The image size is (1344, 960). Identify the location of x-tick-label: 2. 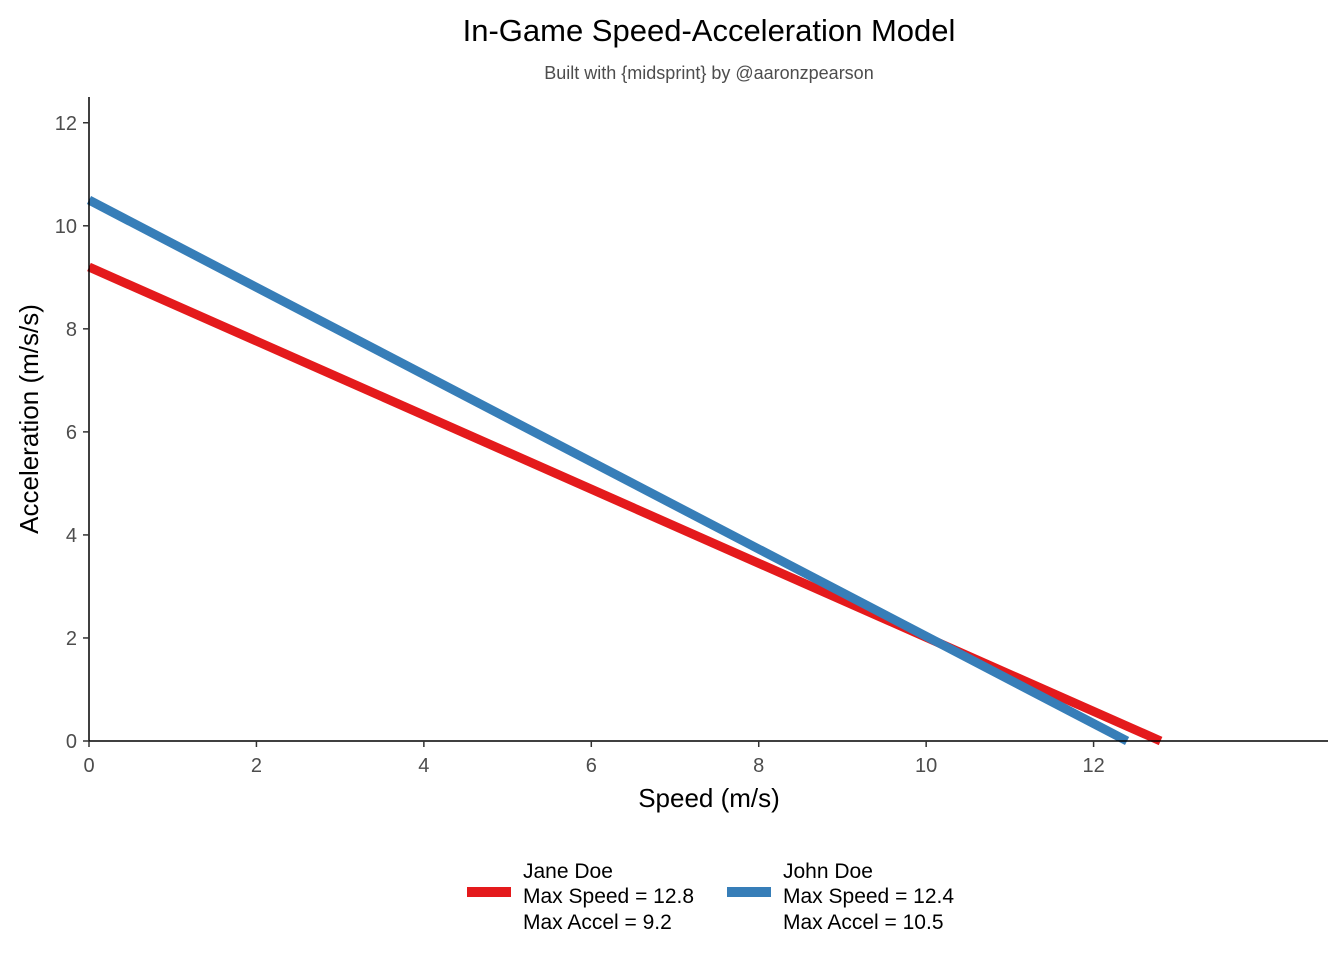
(256, 766).